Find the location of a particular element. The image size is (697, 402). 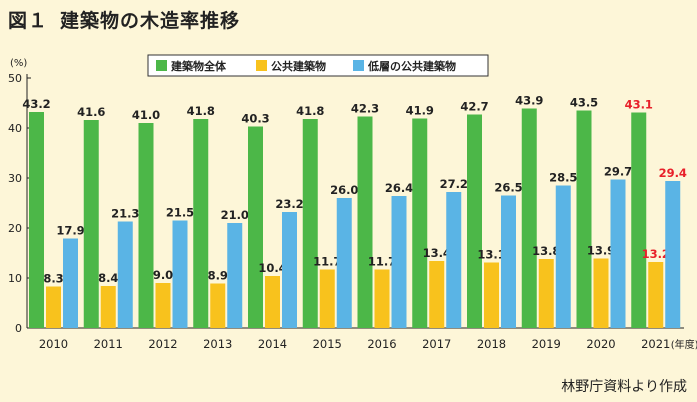

bar-value-label: 13.1 is located at coordinates (491, 255).